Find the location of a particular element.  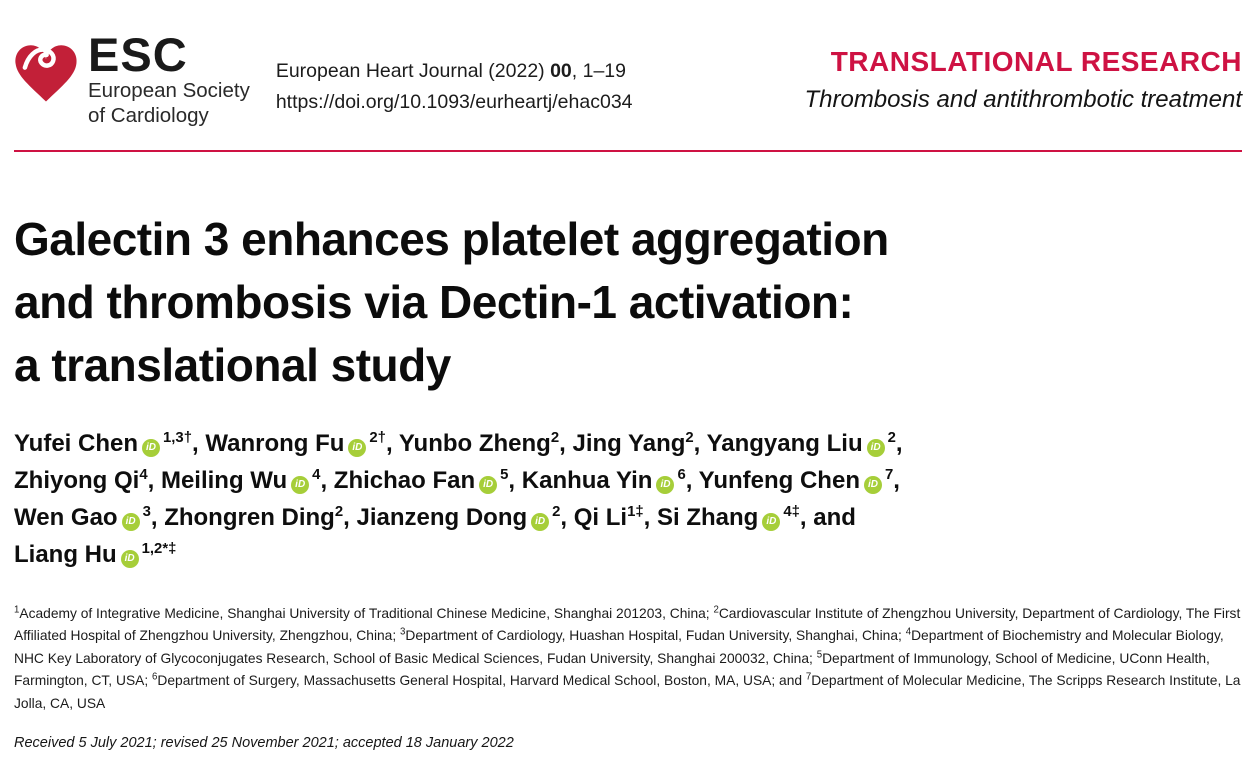

author-name: Liang Hu is located at coordinates (65, 554).